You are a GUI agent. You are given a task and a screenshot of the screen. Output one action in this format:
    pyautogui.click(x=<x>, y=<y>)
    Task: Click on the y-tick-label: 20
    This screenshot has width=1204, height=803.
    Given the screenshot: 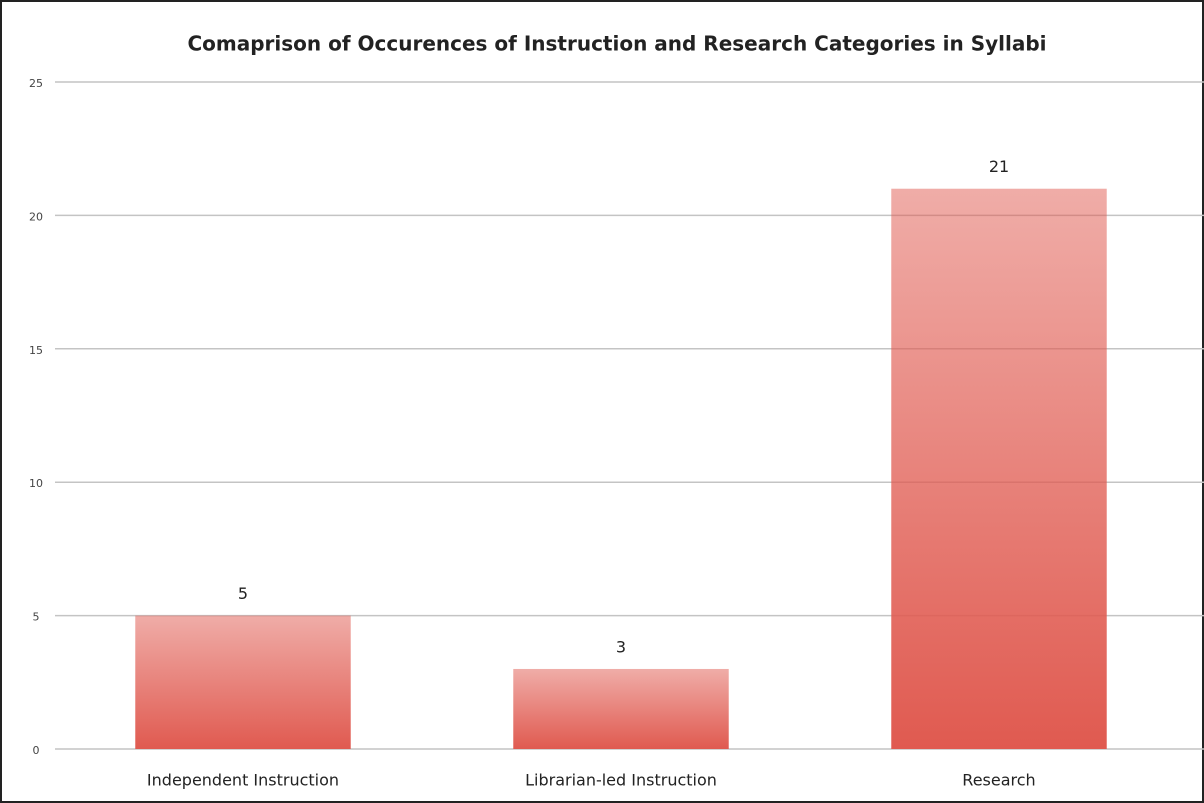 What is the action you would take?
    pyautogui.click(x=36, y=216)
    